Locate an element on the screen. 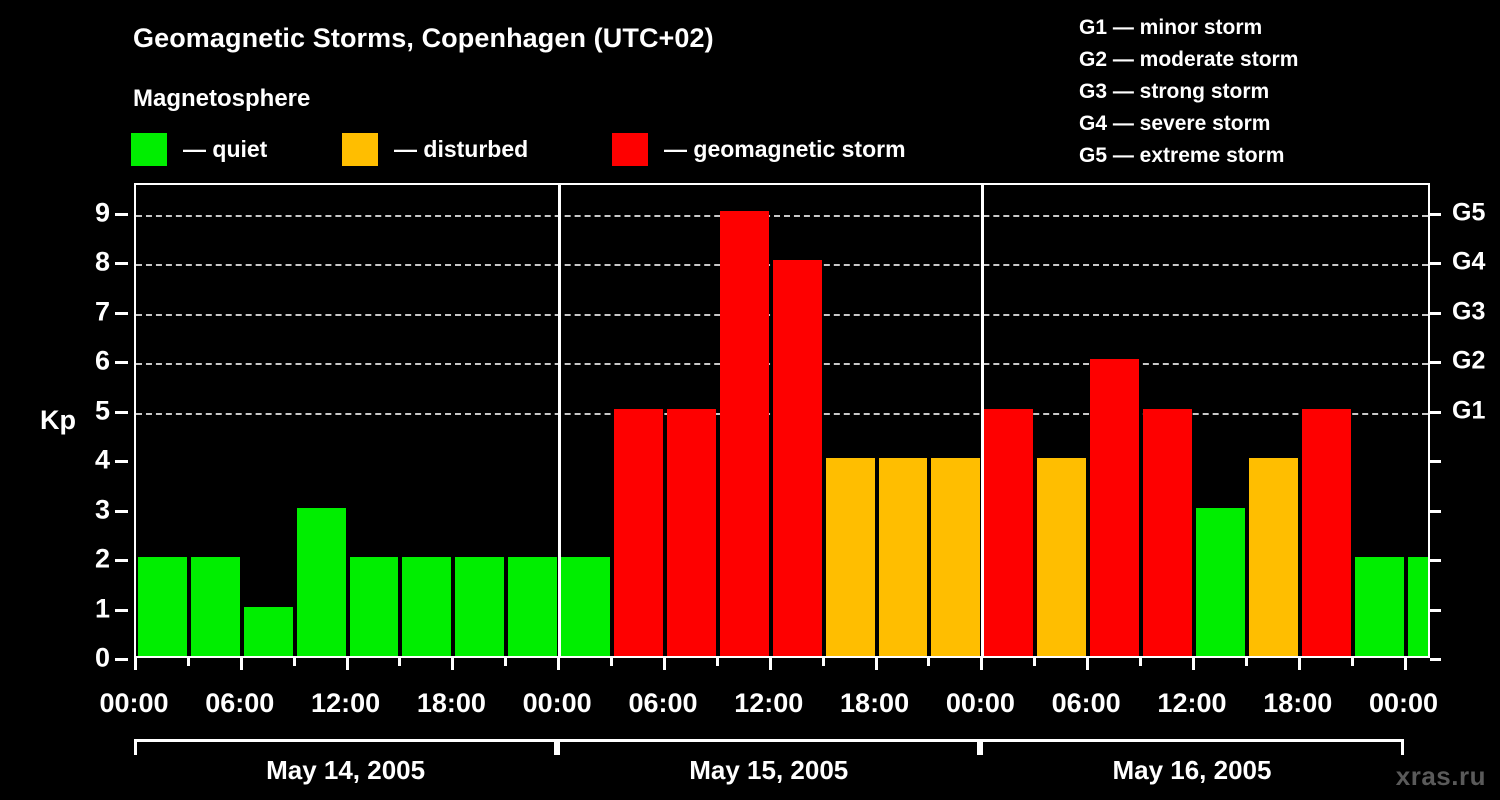  x-tick-mark-h60 is located at coordinates (1193, 664).